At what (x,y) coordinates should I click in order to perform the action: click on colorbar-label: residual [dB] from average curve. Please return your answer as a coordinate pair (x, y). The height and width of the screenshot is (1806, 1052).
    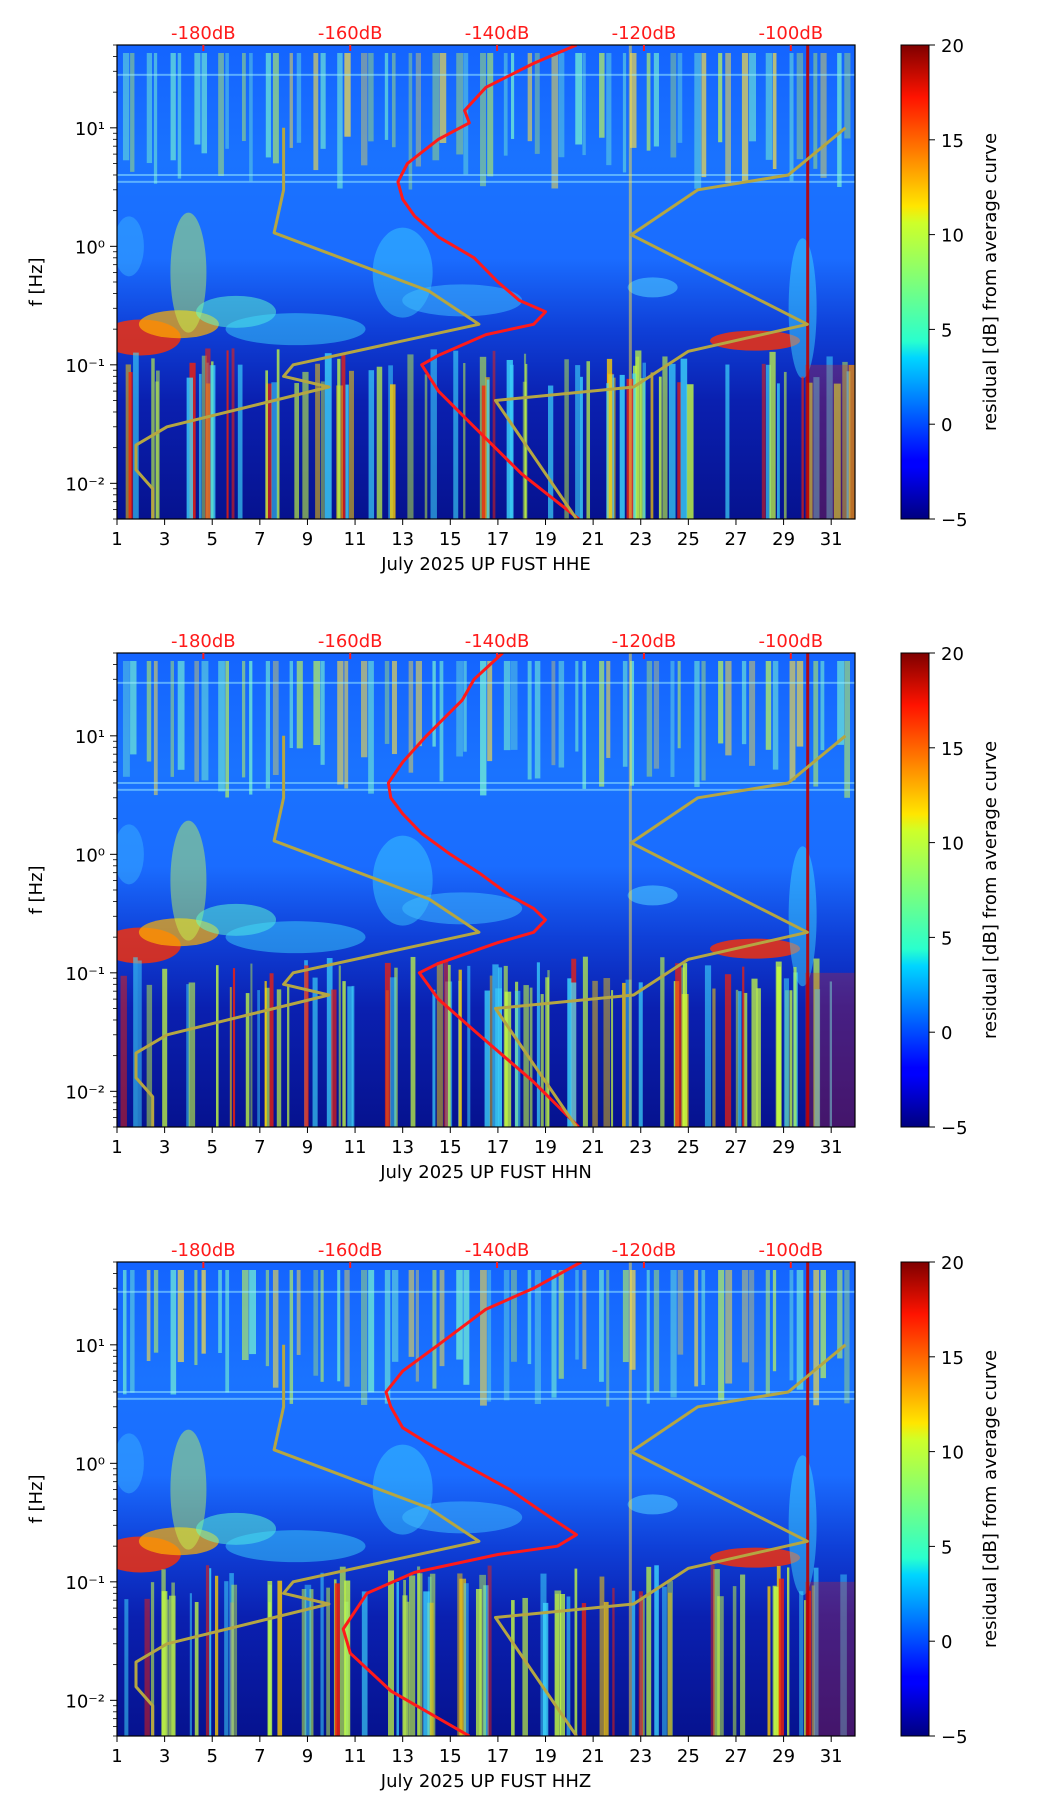
    Looking at the image, I should click on (990, 1499).